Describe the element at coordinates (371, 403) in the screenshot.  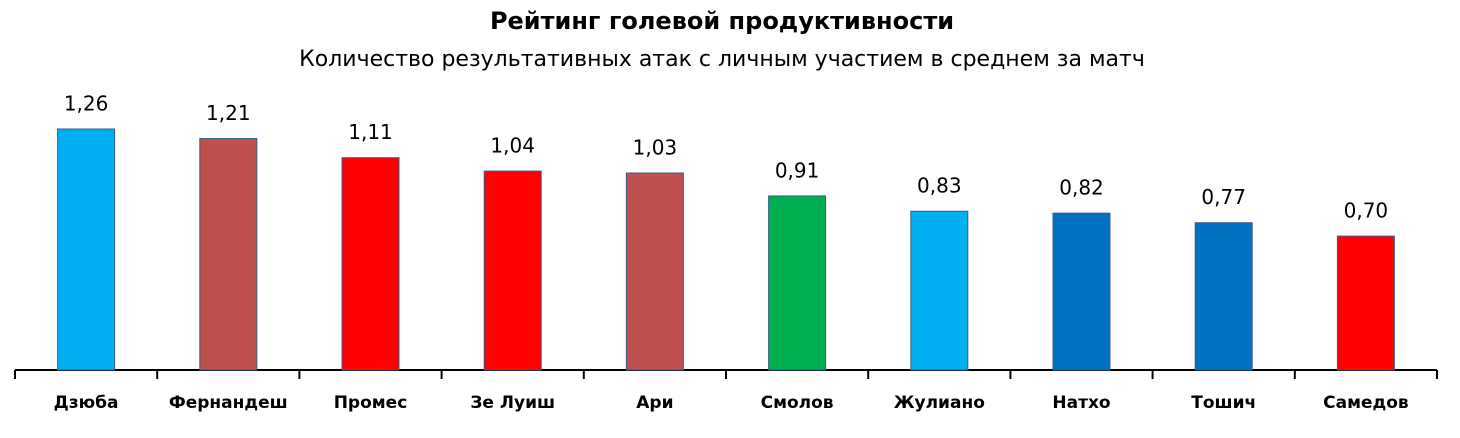
I see `x-tick-label: Промес` at that location.